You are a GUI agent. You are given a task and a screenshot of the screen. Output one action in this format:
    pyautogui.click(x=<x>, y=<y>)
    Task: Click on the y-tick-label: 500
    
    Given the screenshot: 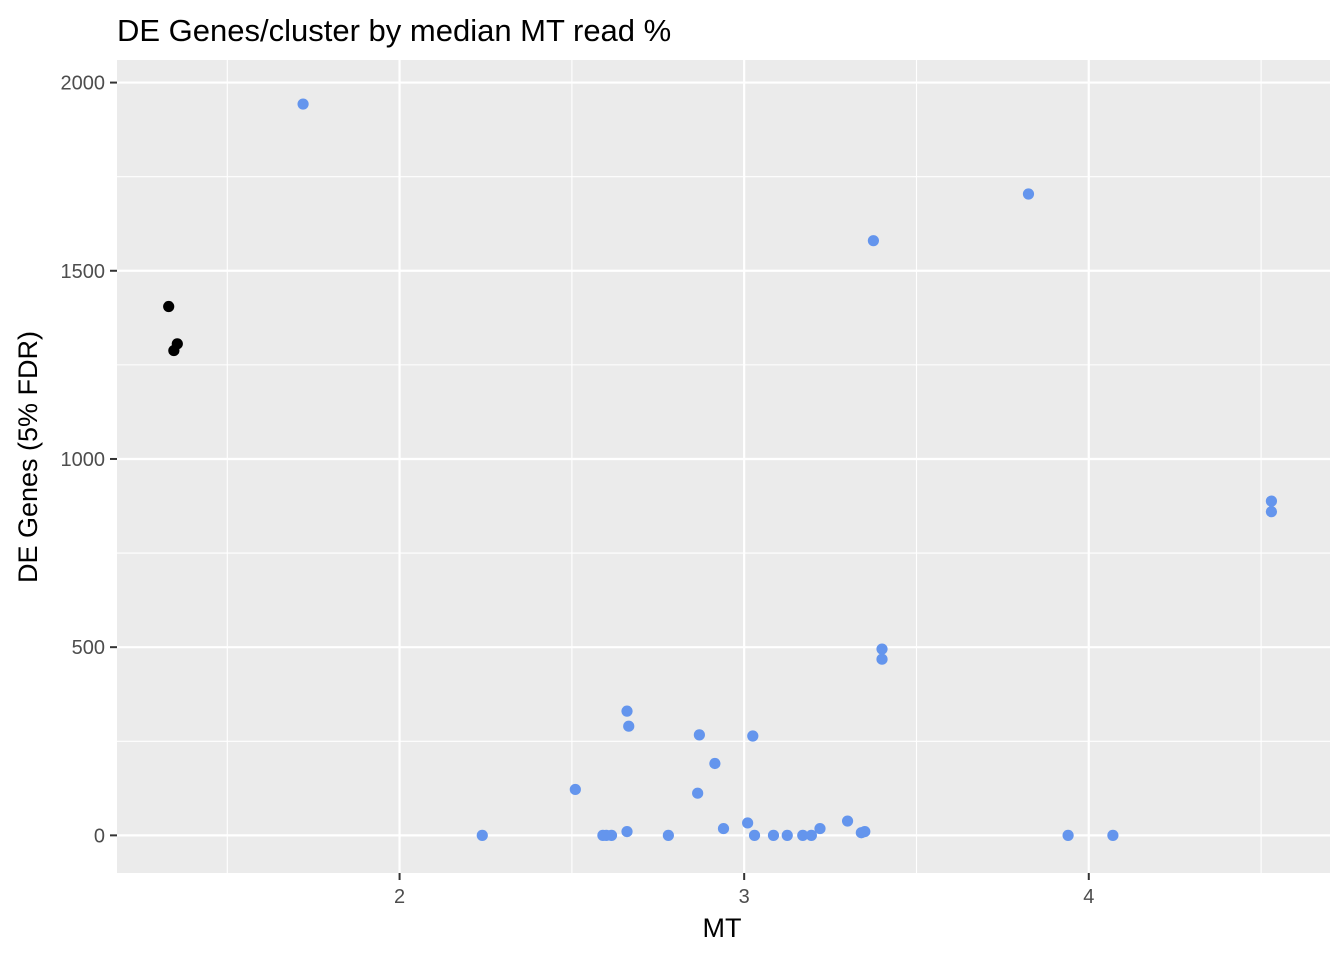 What is the action you would take?
    pyautogui.click(x=88, y=648)
    